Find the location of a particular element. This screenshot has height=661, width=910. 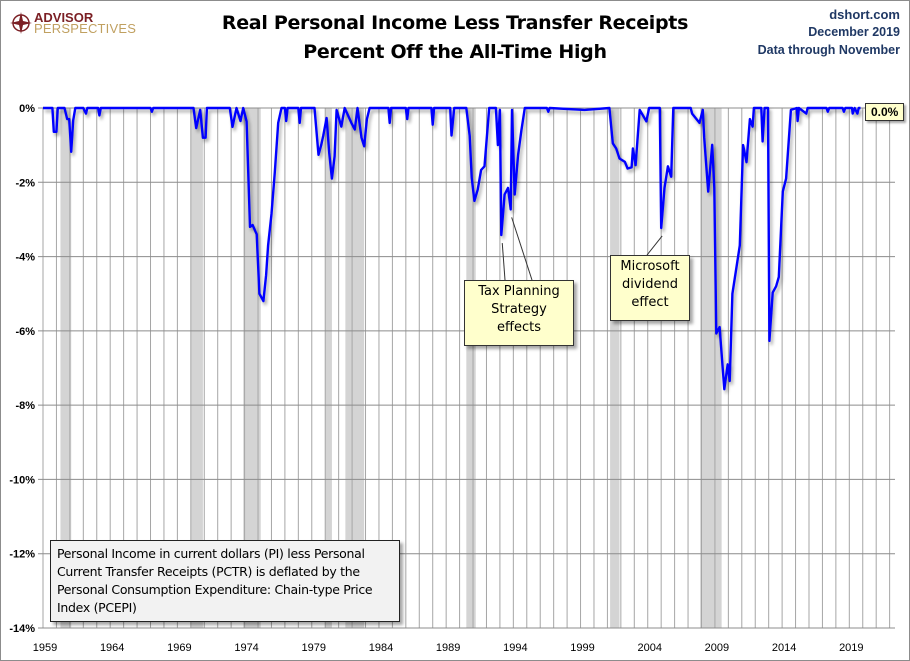

y-tick-label: -12% is located at coordinates (22, 555).